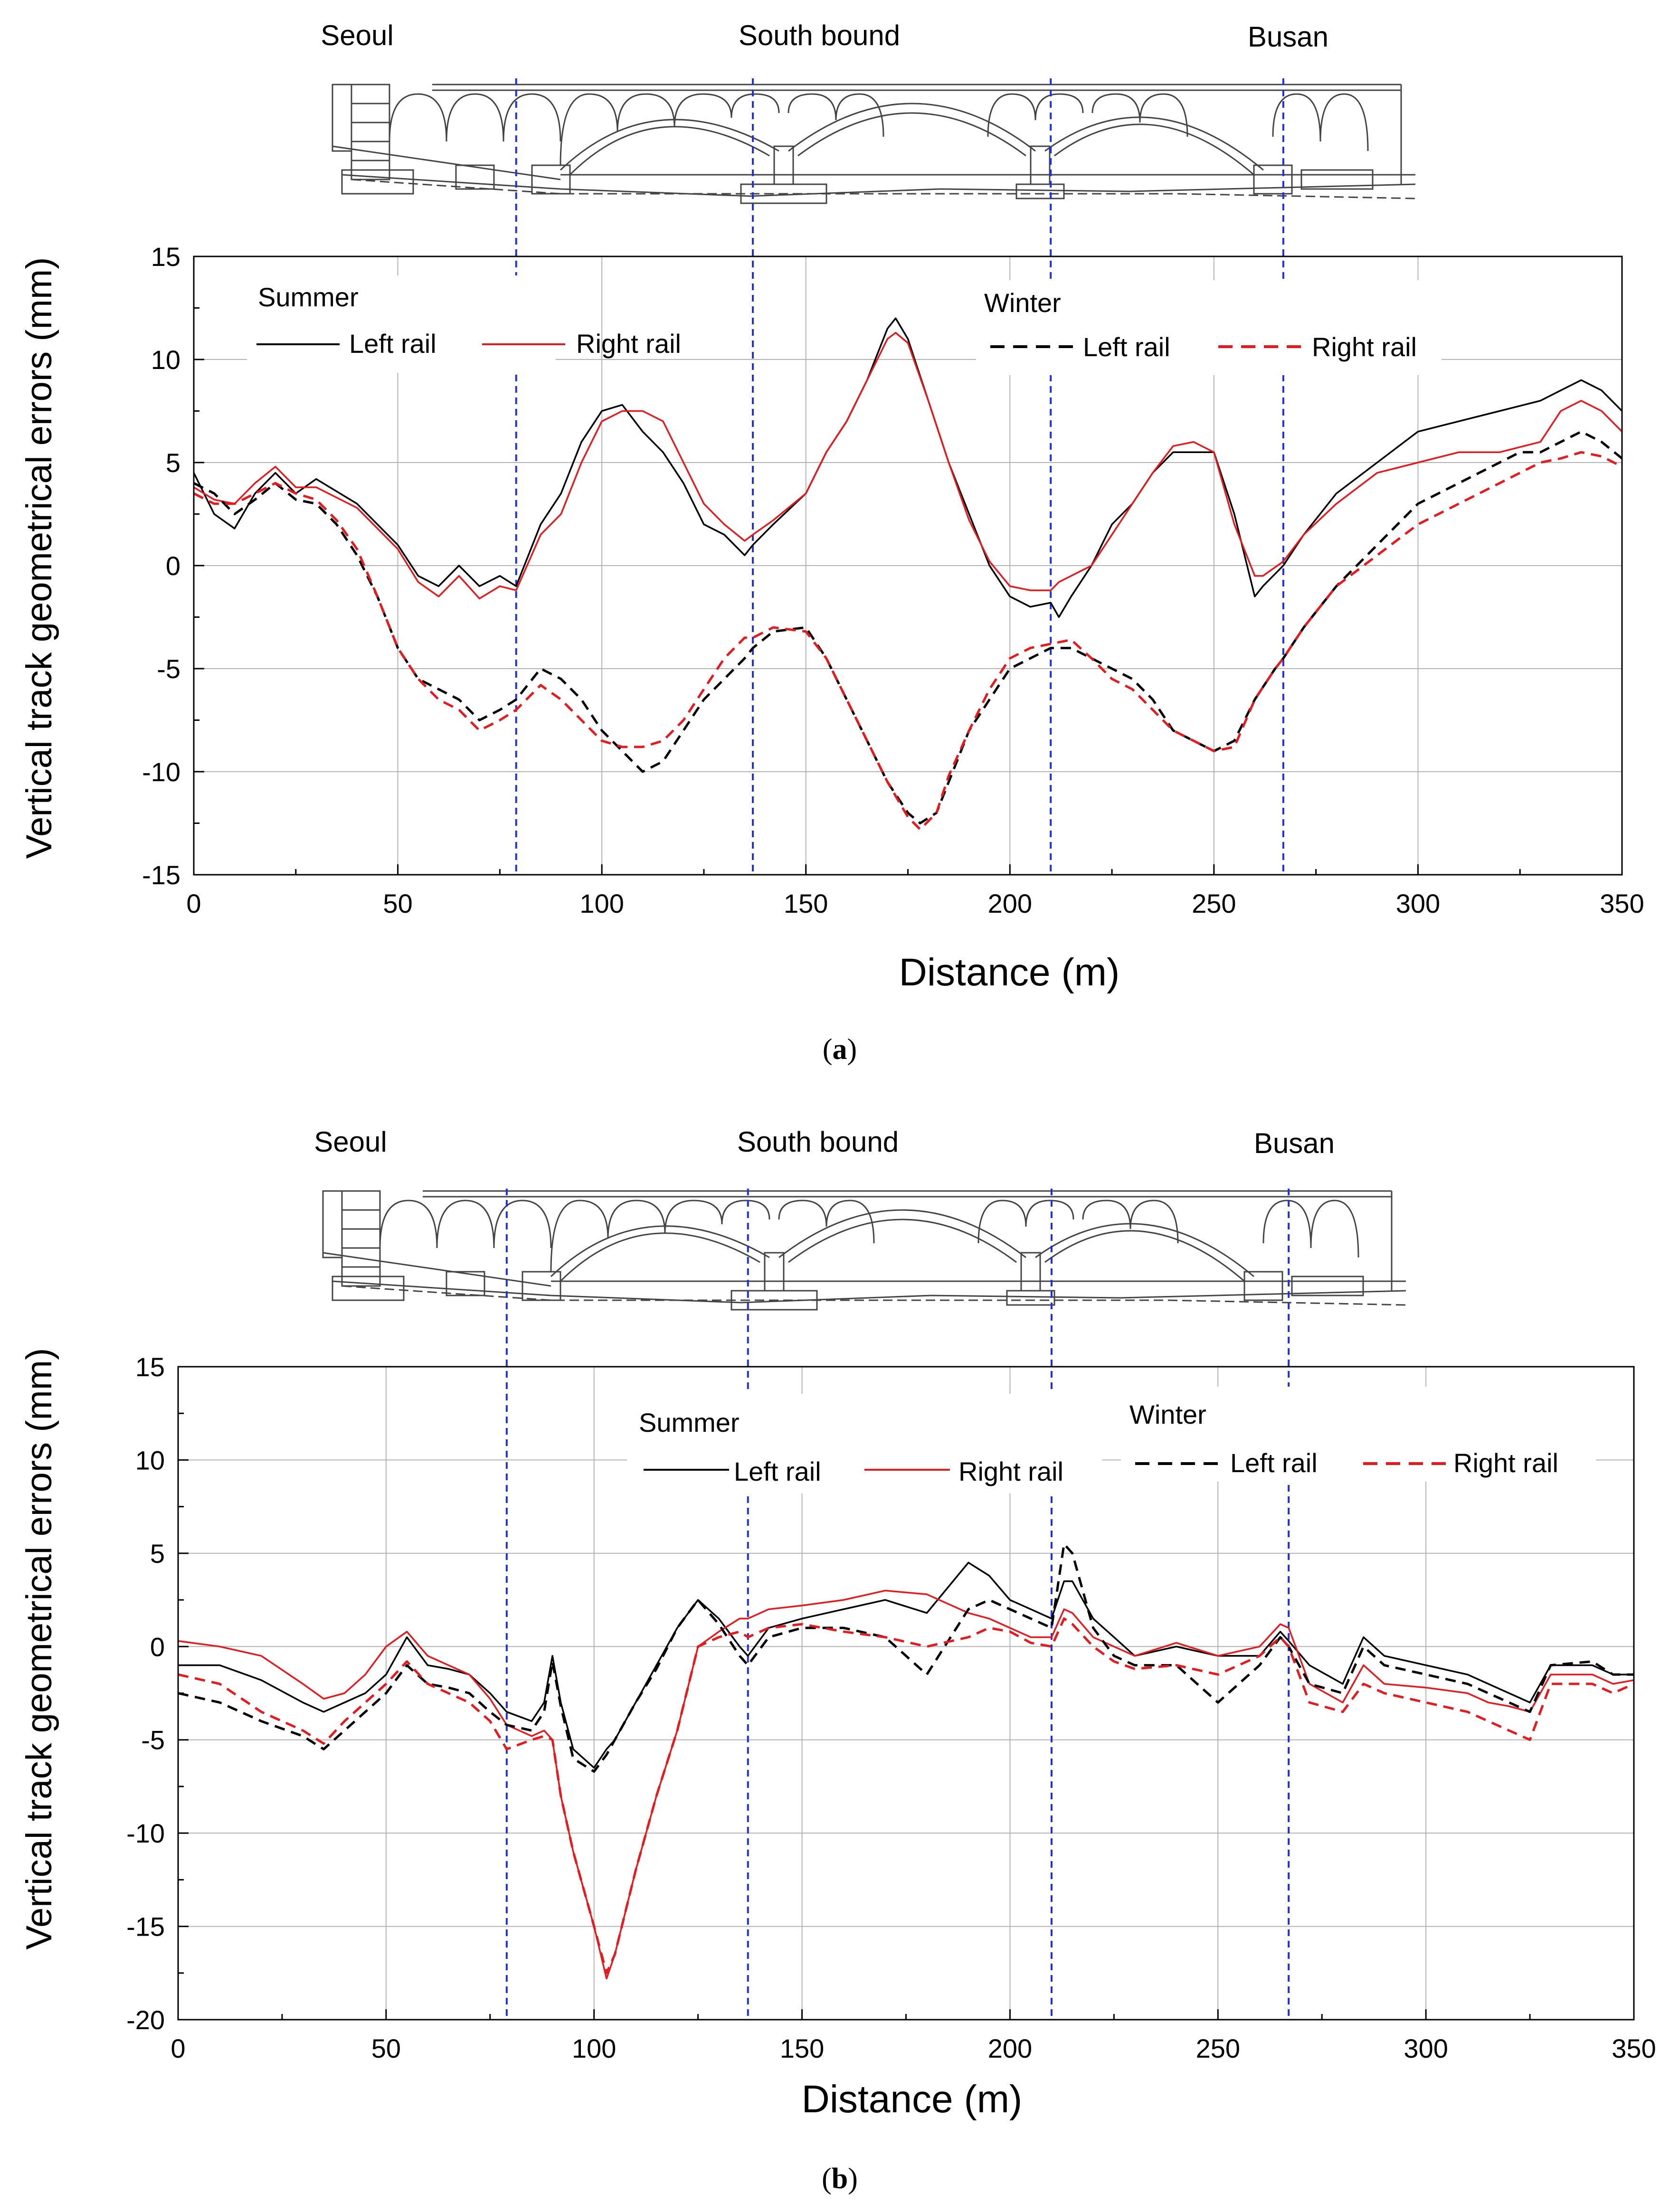  Describe the element at coordinates (908, 641) in the screenshot. I see `winter-right-rail-series` at that location.